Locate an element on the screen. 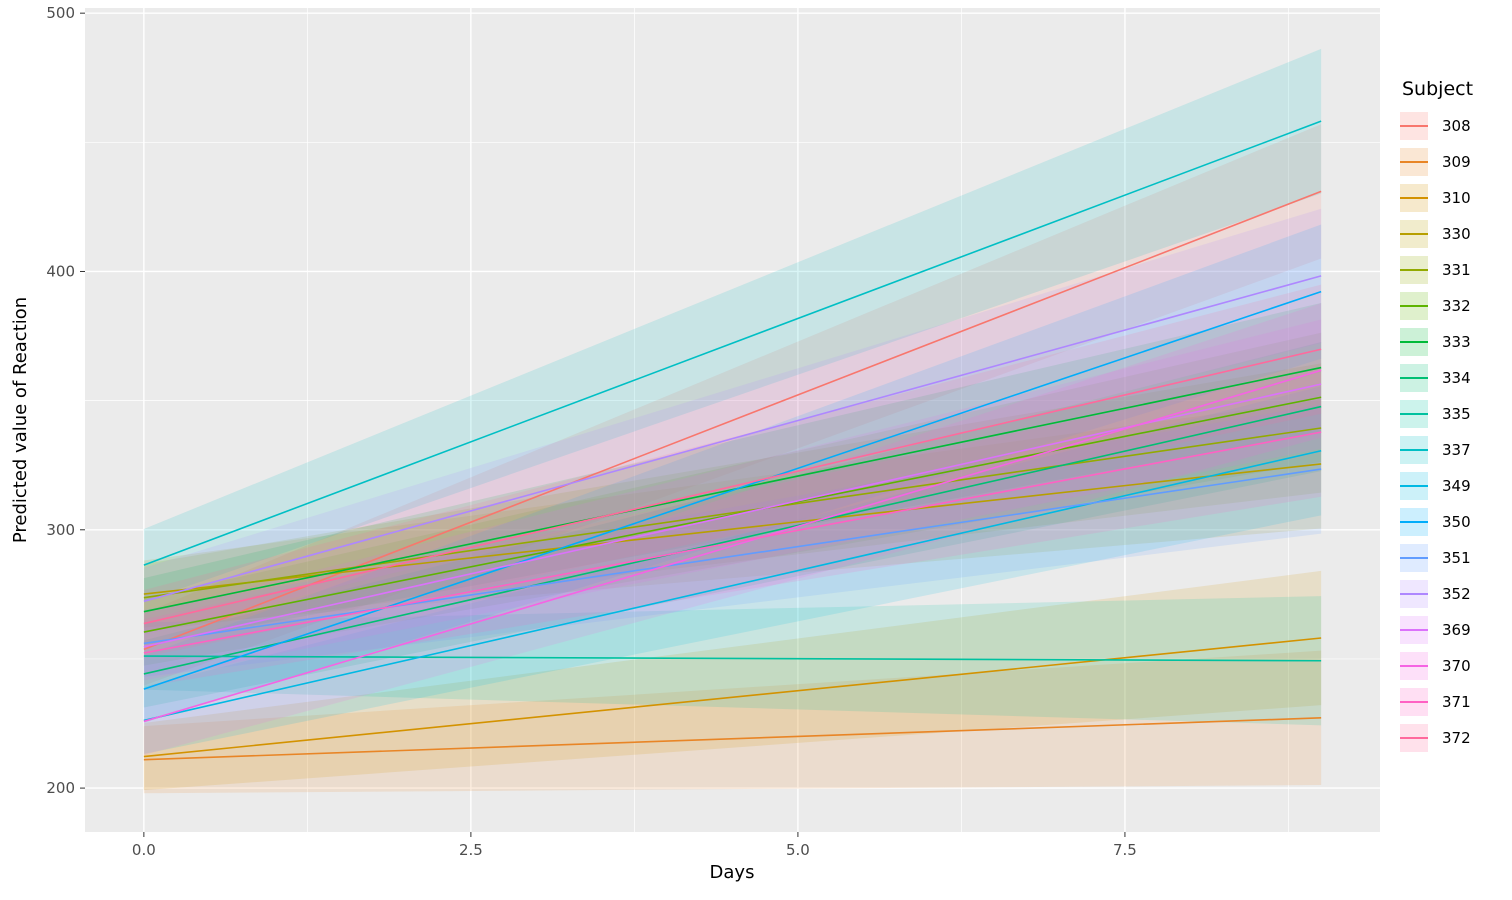 The width and height of the screenshot is (1512, 900). legend-entry-308: 308 is located at coordinates (1455, 126).